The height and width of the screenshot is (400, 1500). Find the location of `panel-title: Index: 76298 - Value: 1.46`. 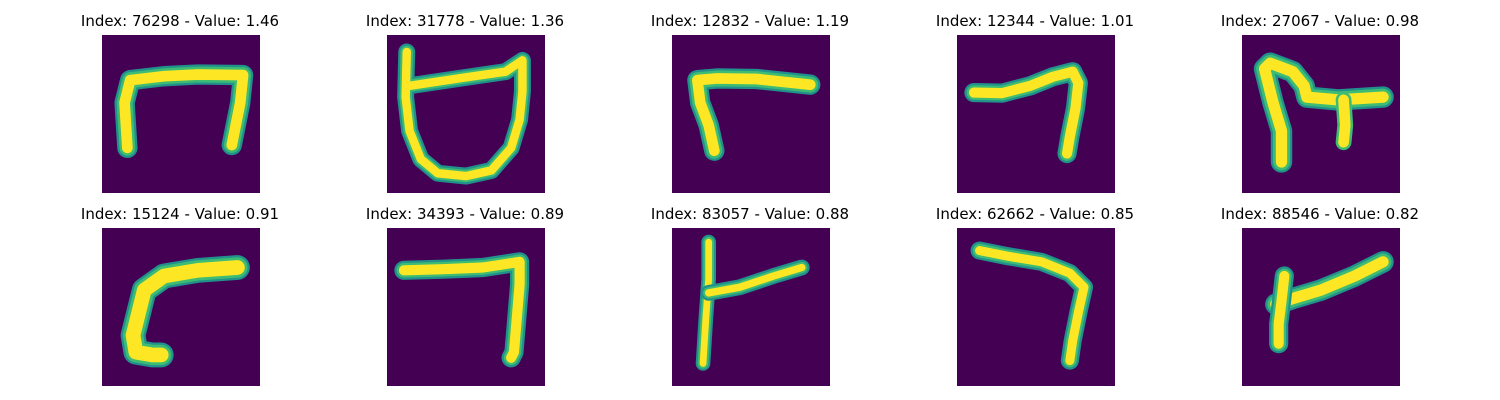

panel-title: Index: 76298 - Value: 1.46 is located at coordinates (180, 21).